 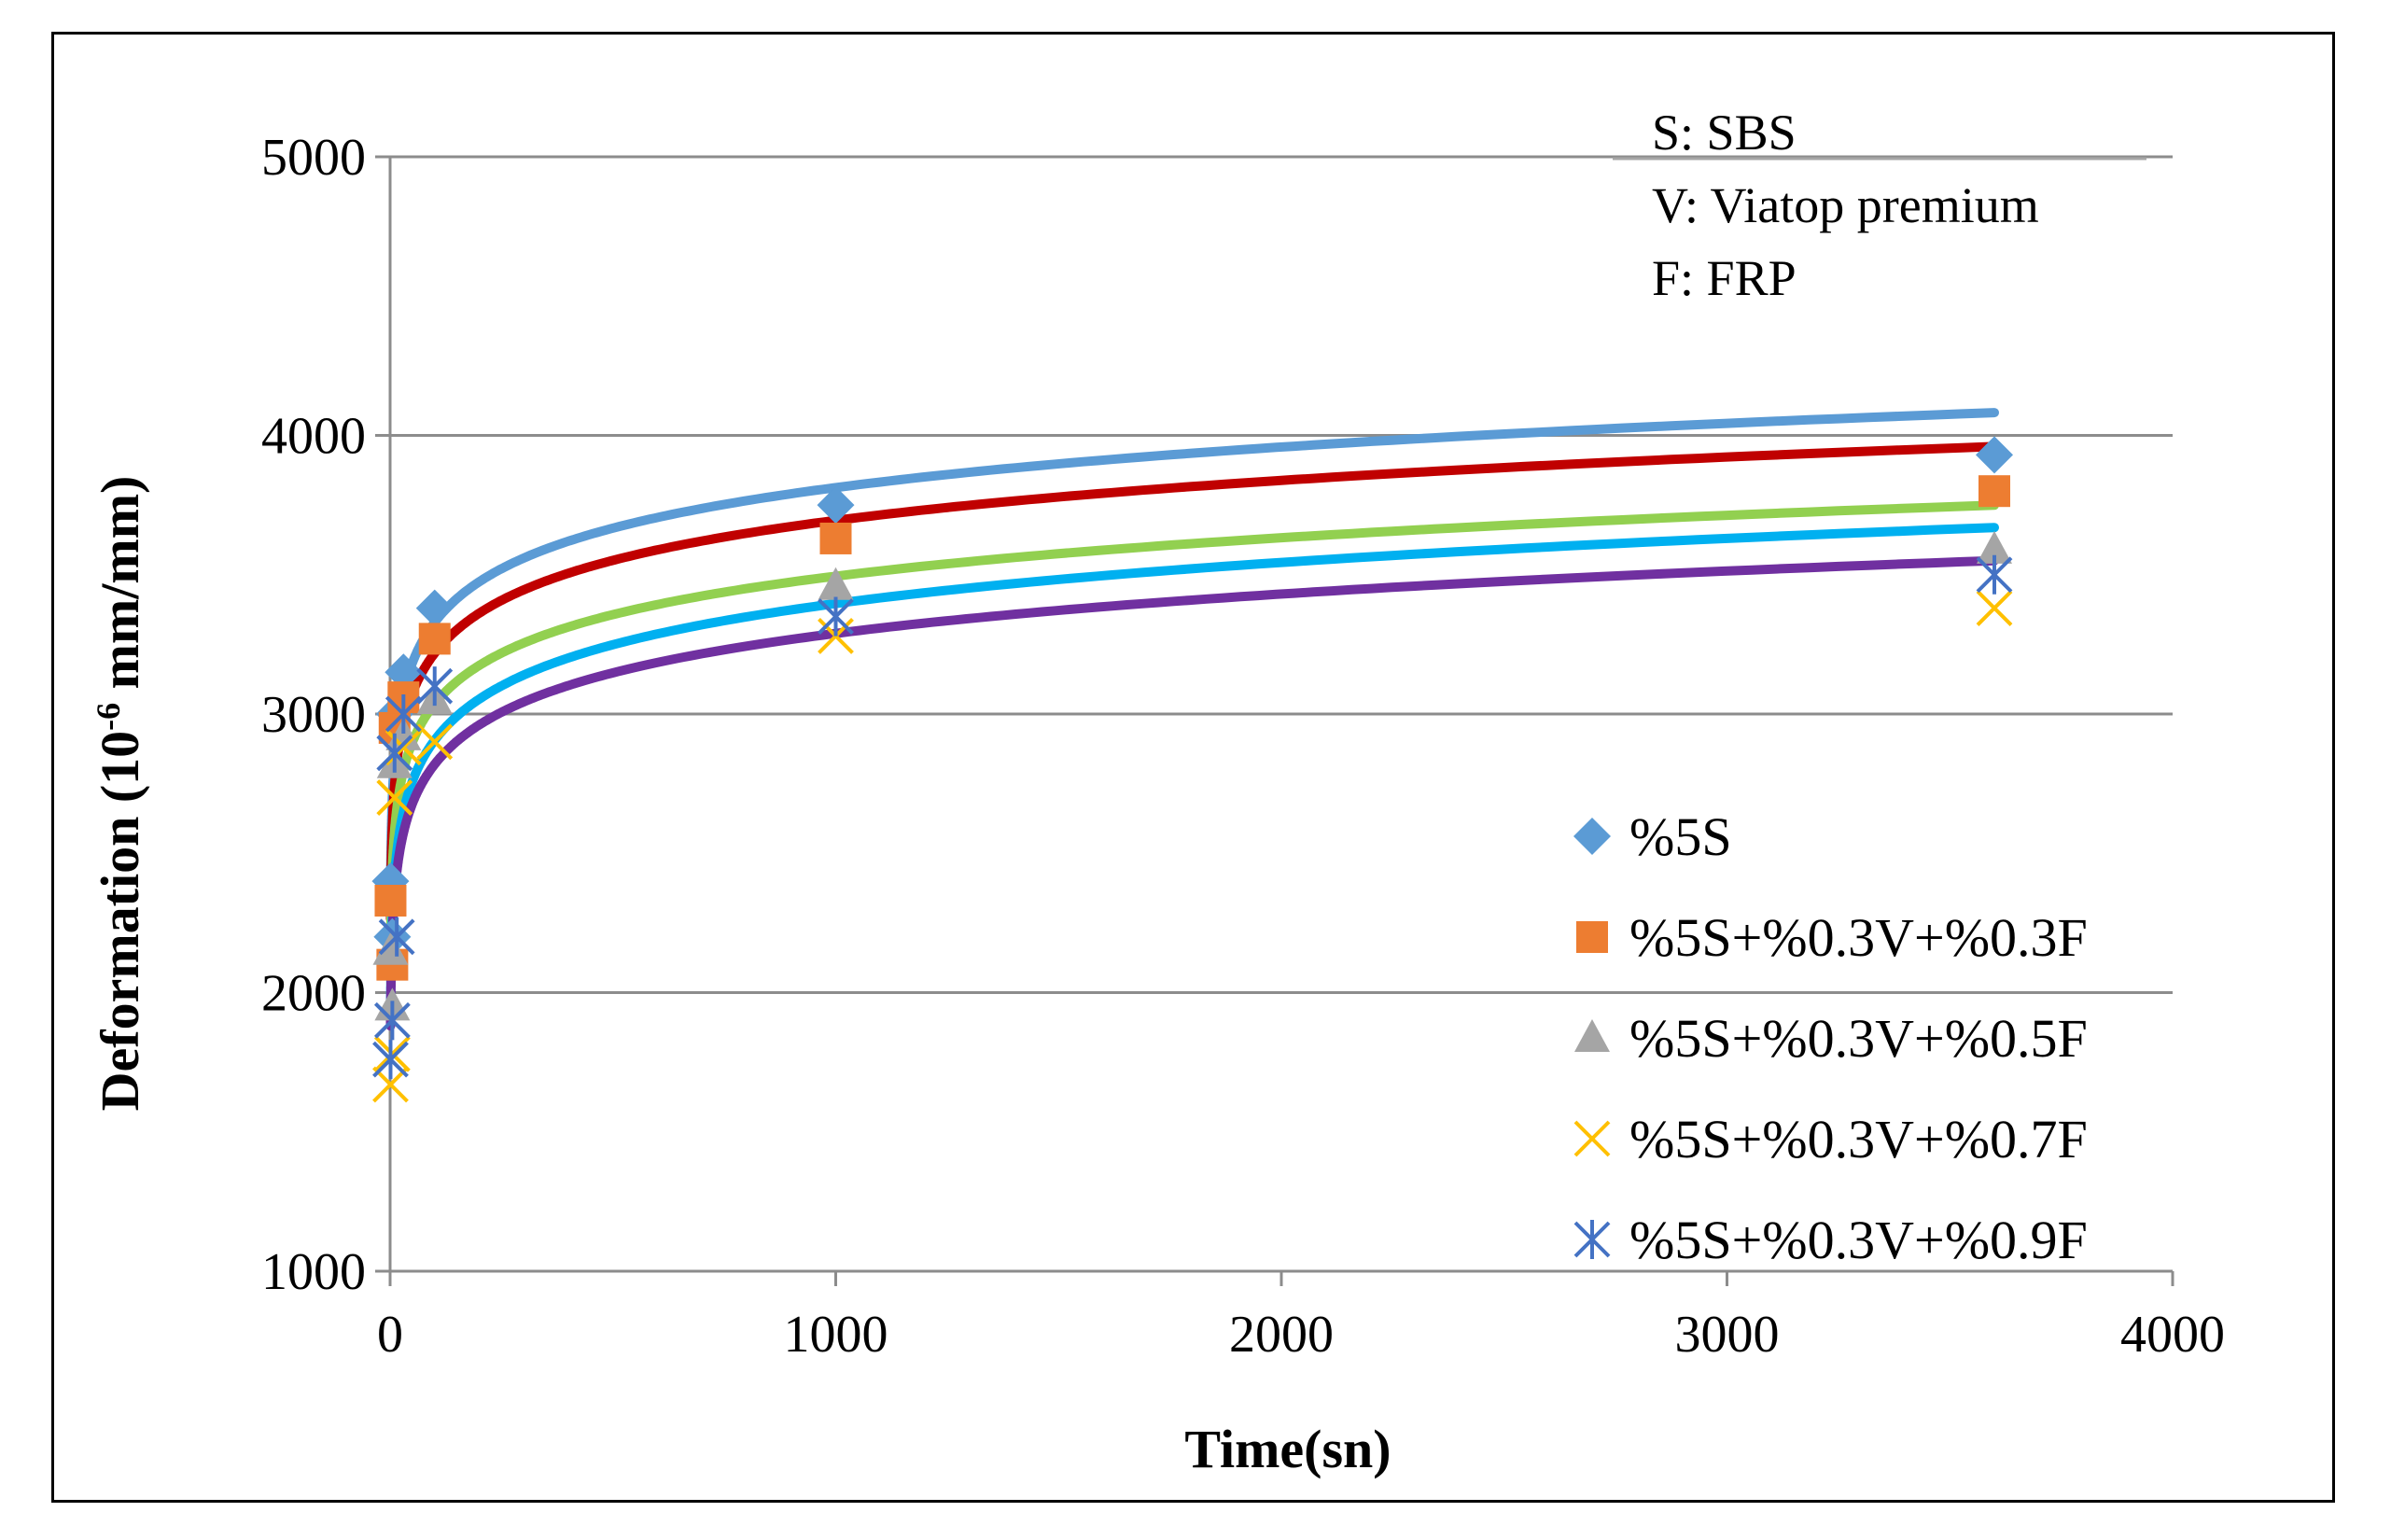 I want to click on note-frp: F: FRP, so click(x=1725, y=278).